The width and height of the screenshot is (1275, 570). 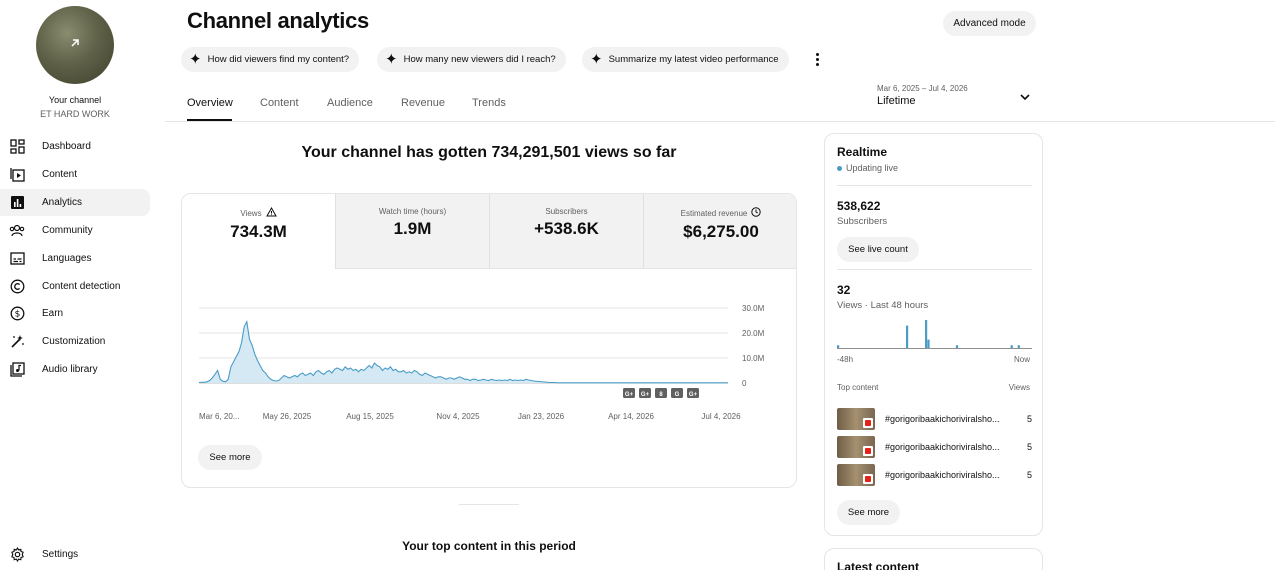 What do you see at coordinates (1025, 97) in the screenshot?
I see `chevron-down-icon` at bounding box center [1025, 97].